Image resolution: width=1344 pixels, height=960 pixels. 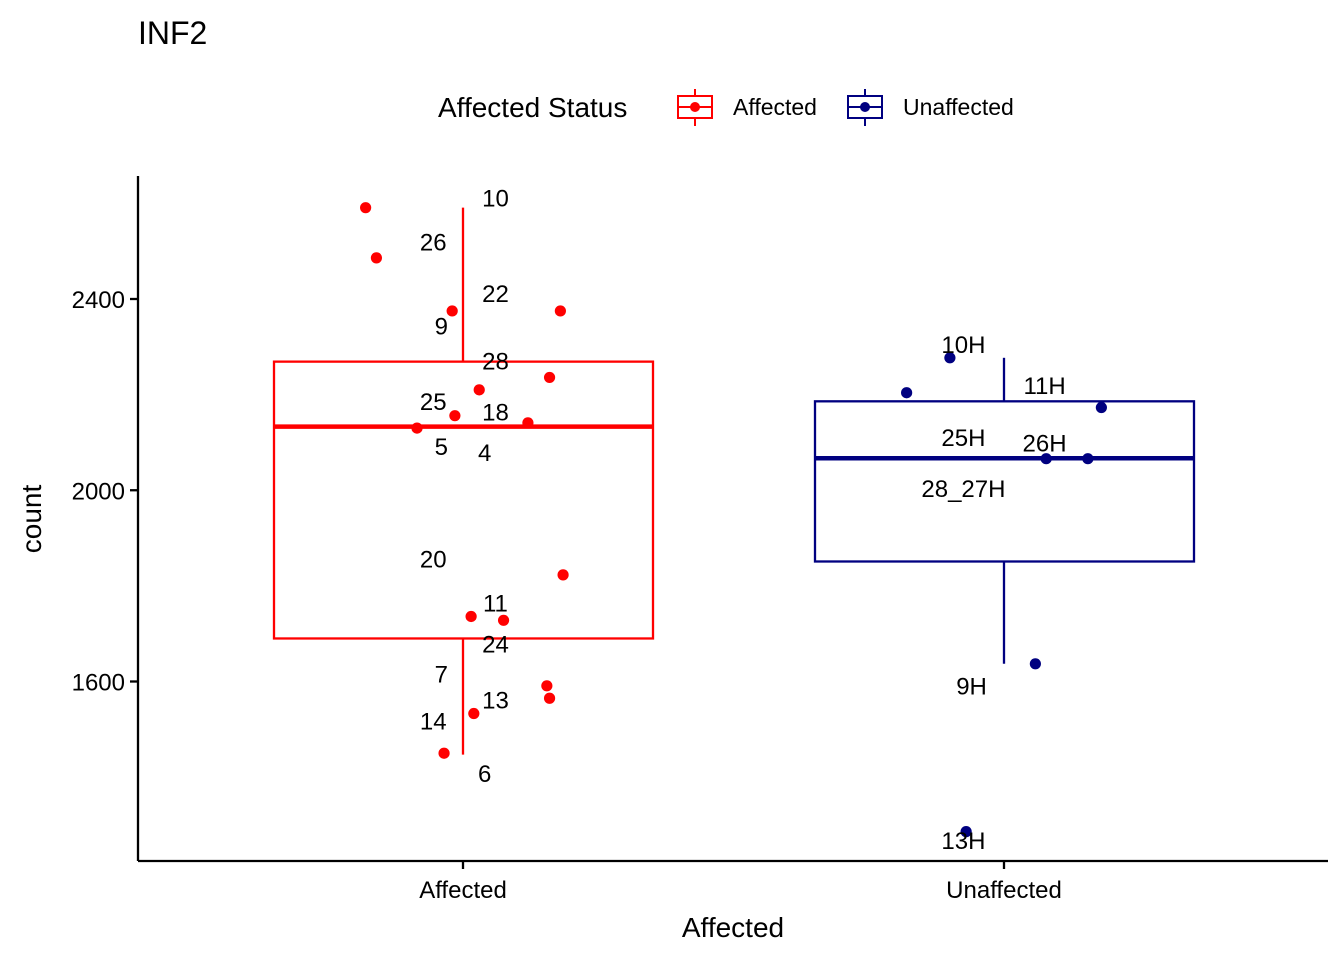 What do you see at coordinates (433, 722) in the screenshot?
I see `point-label: 14` at bounding box center [433, 722].